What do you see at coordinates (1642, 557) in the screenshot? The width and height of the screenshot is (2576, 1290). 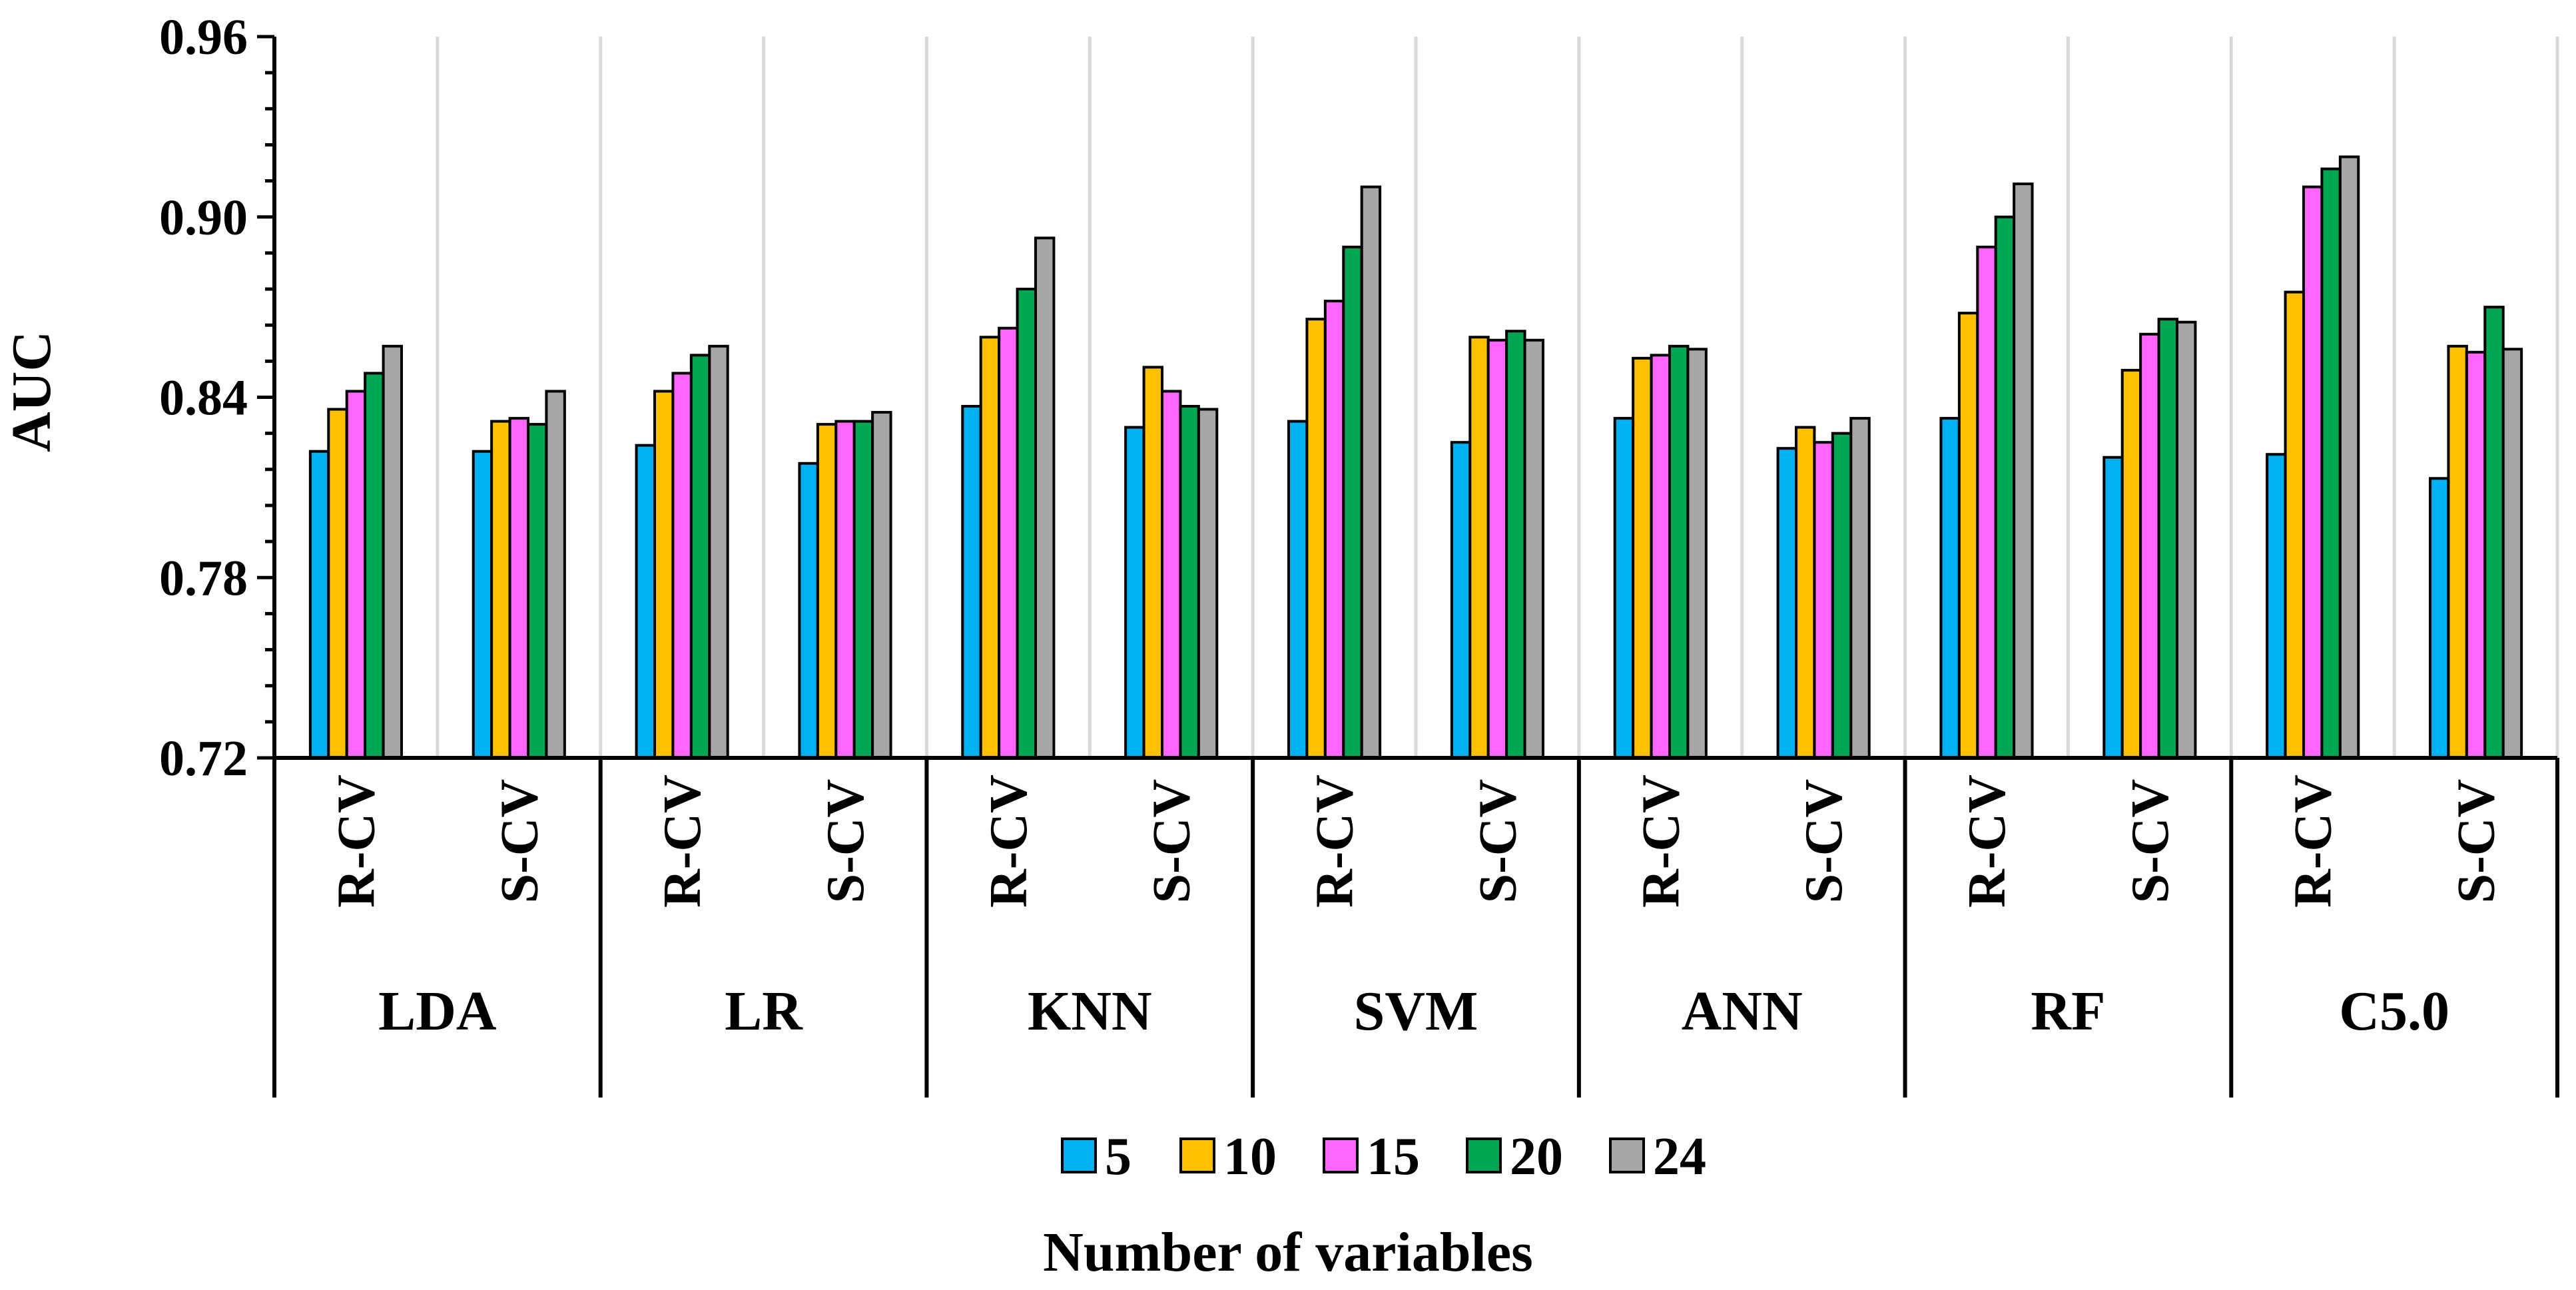 I see `bar-10-ann-r-cv` at bounding box center [1642, 557].